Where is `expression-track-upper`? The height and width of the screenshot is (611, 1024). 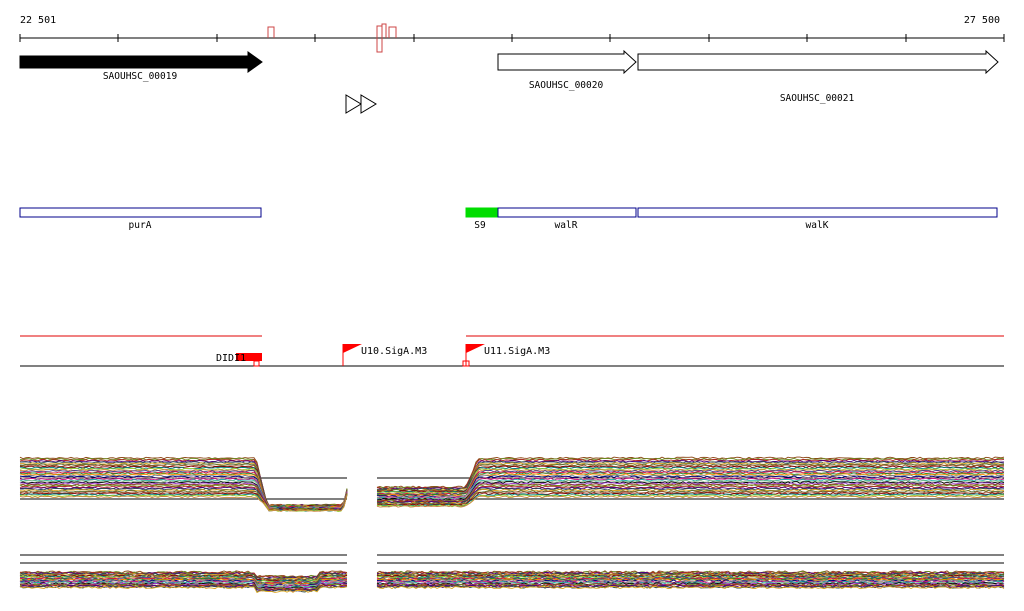
expression-track-upper is located at coordinates (512, 484).